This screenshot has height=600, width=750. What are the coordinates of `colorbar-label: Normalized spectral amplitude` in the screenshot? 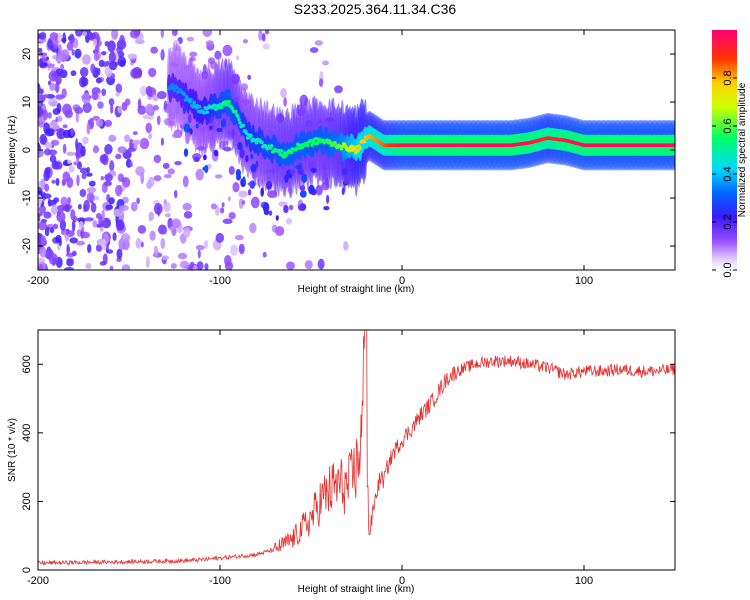 It's located at (742, 149).